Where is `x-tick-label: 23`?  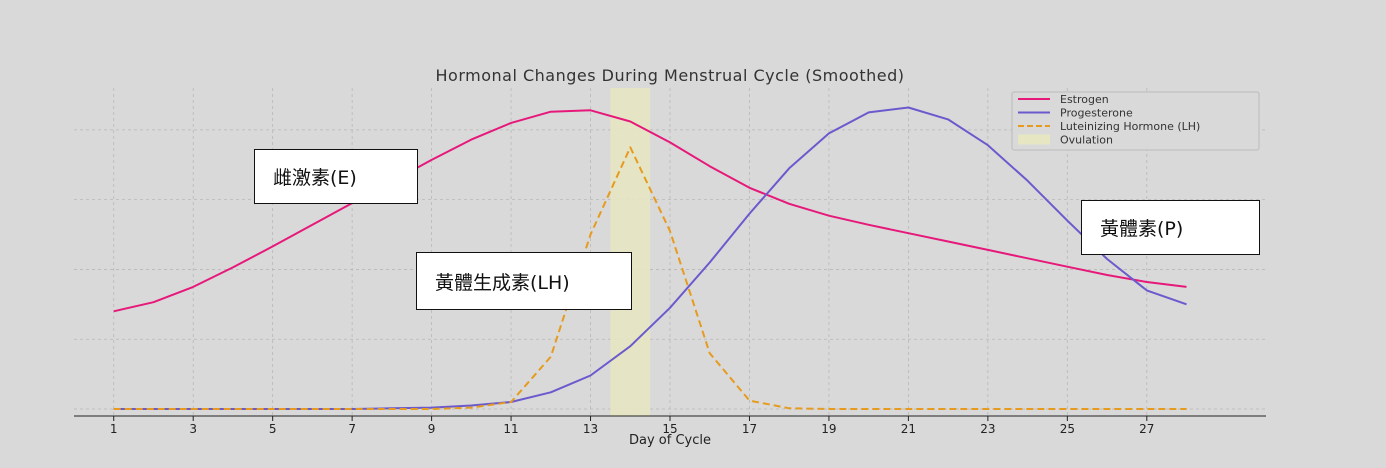 x-tick-label: 23 is located at coordinates (987, 429).